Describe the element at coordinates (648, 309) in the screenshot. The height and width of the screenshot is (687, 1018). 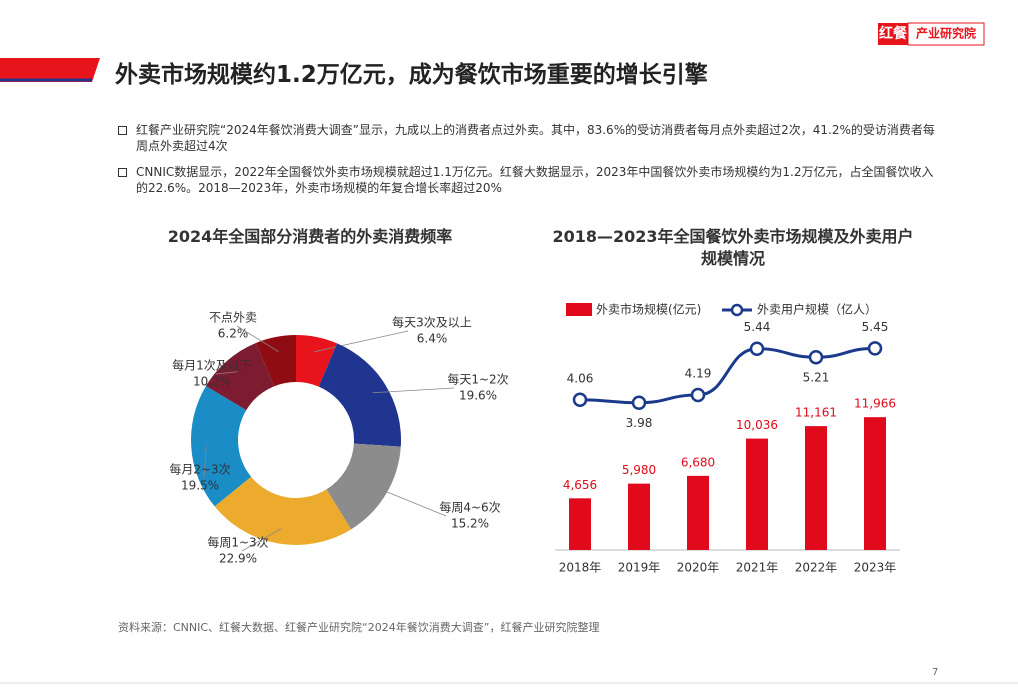
I see `legend-label: 外卖市场规模(亿元)` at that location.